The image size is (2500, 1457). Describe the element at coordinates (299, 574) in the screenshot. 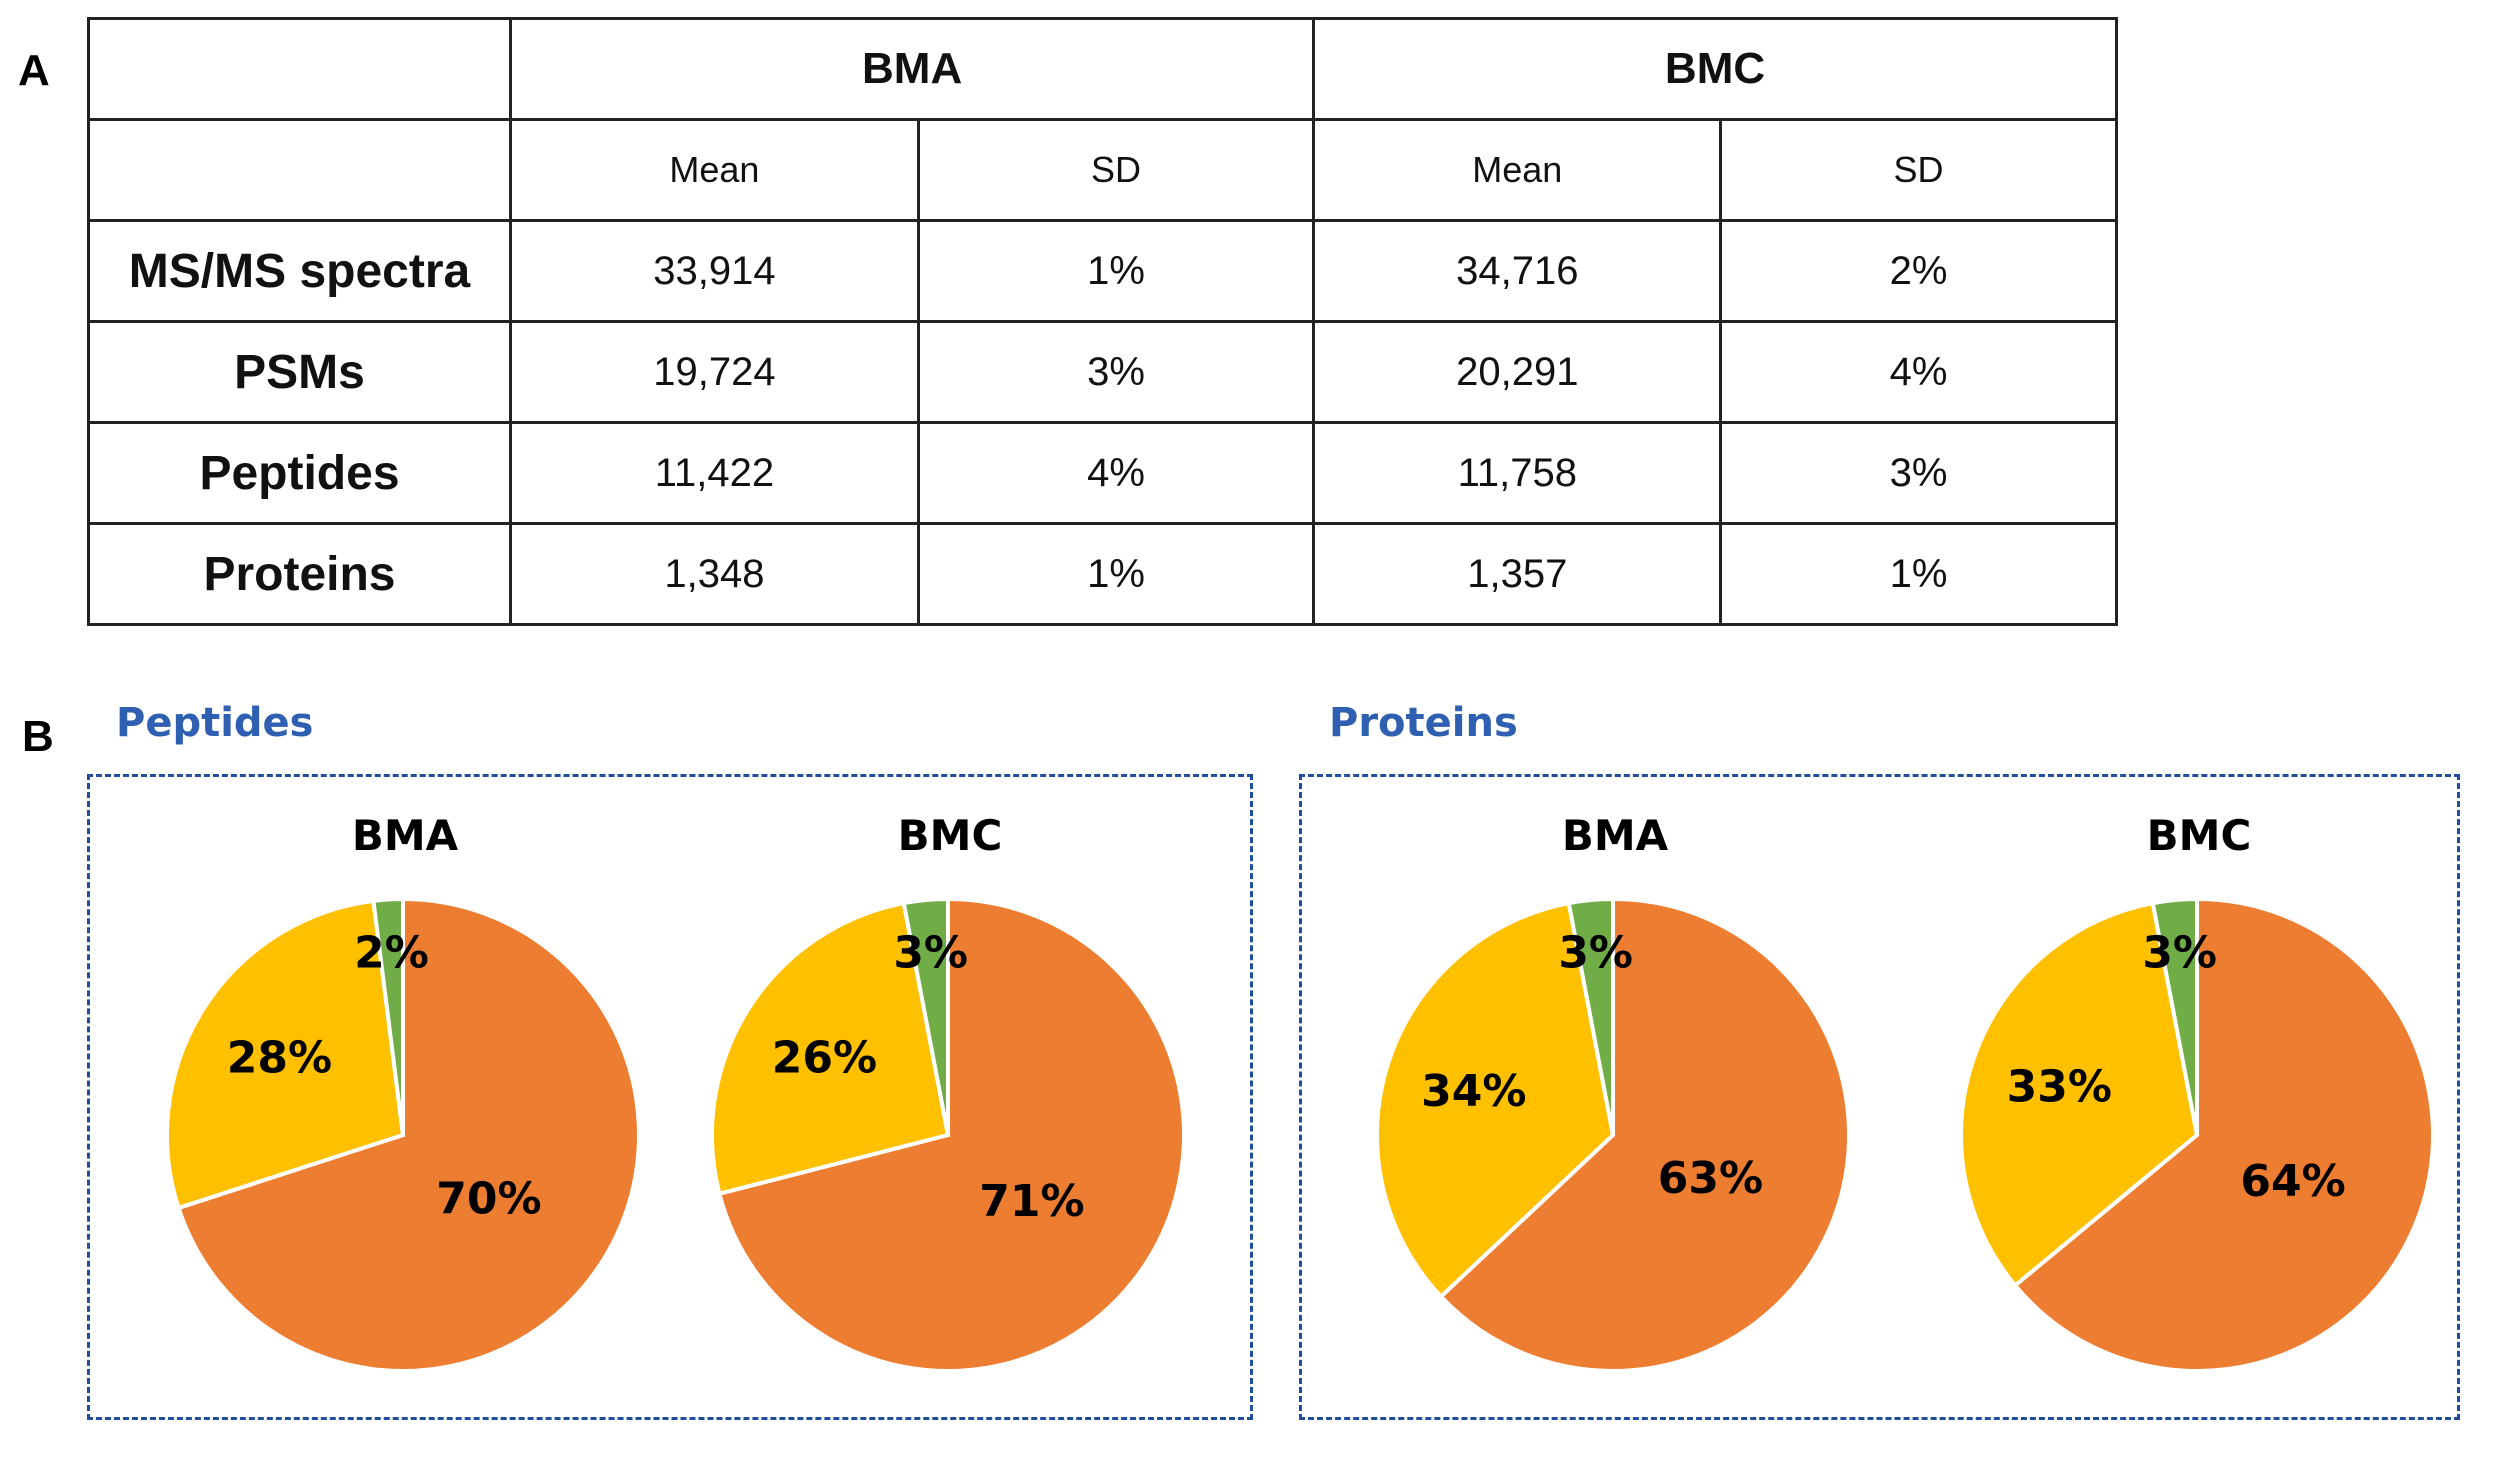

I see `row-label: Proteins` at that location.